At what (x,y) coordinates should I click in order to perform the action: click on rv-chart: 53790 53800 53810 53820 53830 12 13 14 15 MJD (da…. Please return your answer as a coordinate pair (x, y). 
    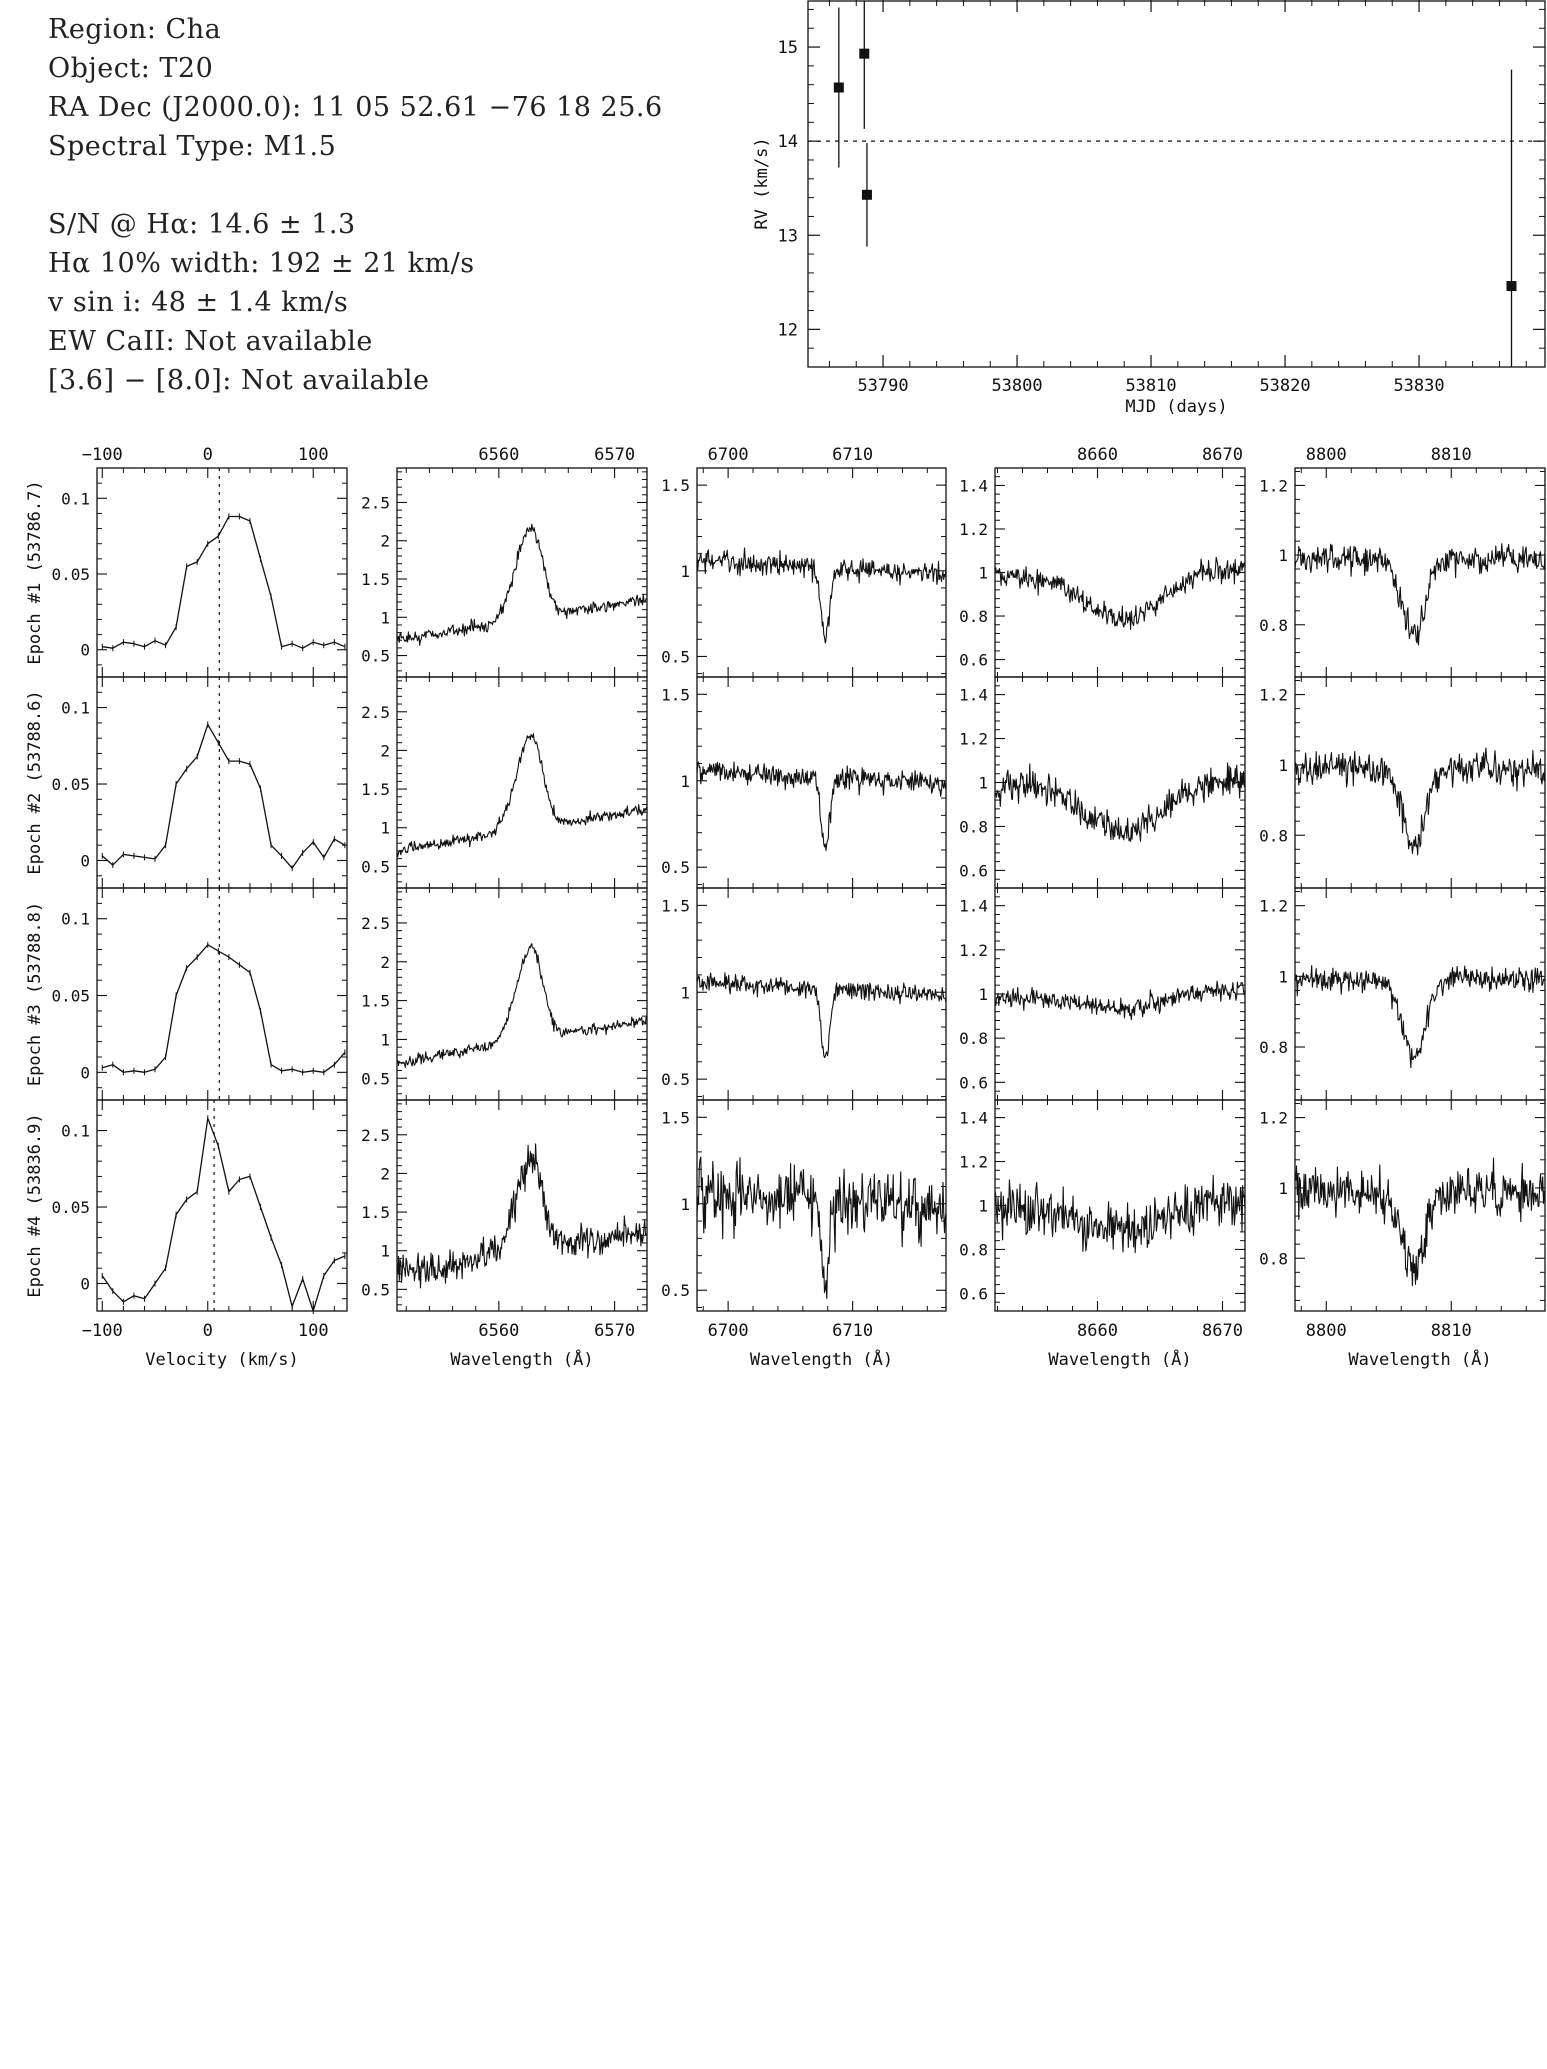
    Looking at the image, I should click on (1149, 208).